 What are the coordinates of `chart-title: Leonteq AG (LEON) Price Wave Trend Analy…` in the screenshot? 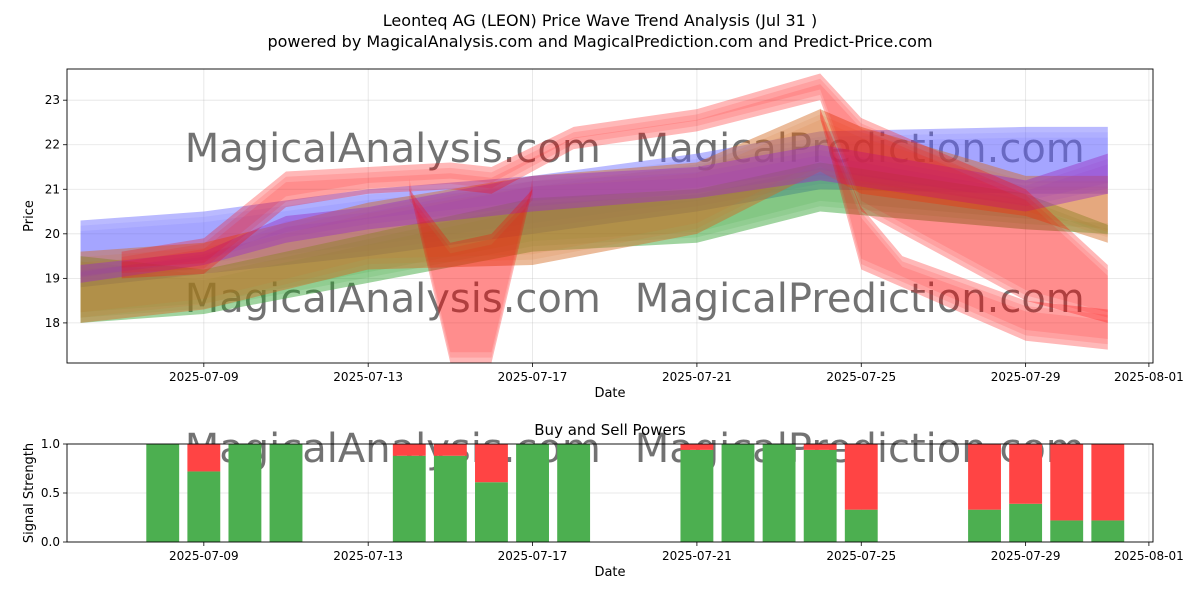 It's located at (600, 20).